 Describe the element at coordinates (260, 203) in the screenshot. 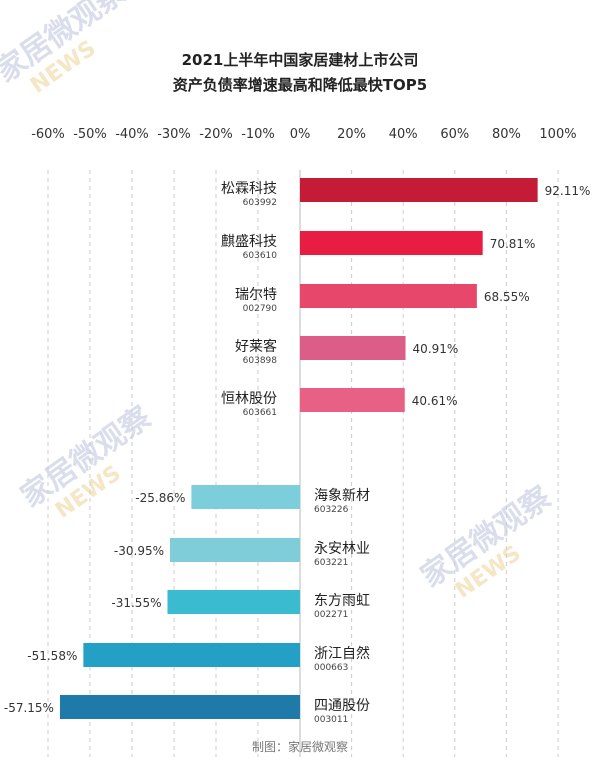

I see `stock-code: 603992` at that location.